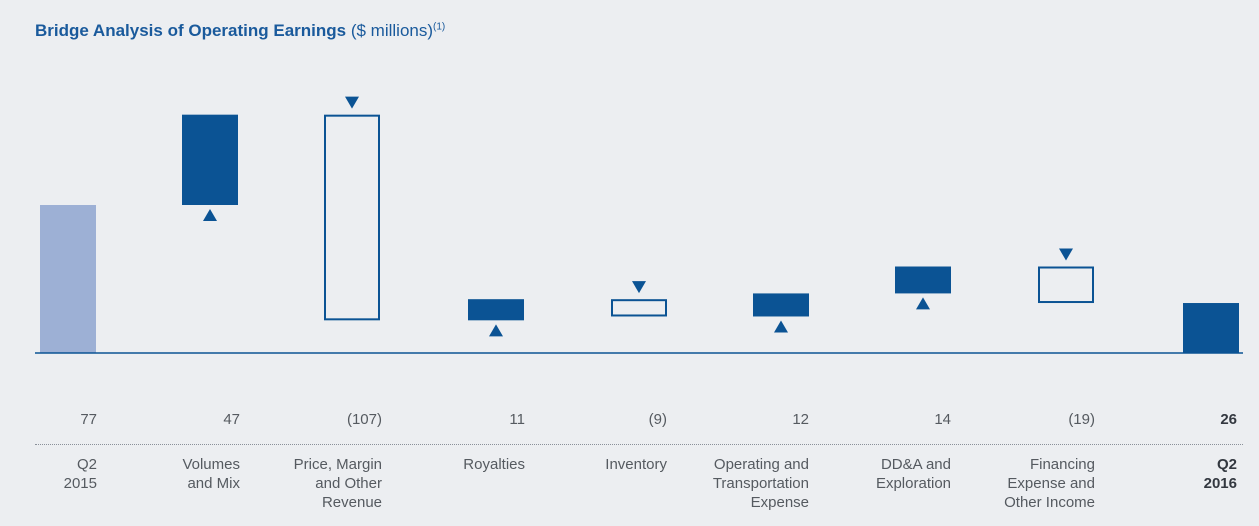 This screenshot has width=1259, height=526. What do you see at coordinates (639, 444) in the screenshot?
I see `dotted-separator` at bounding box center [639, 444].